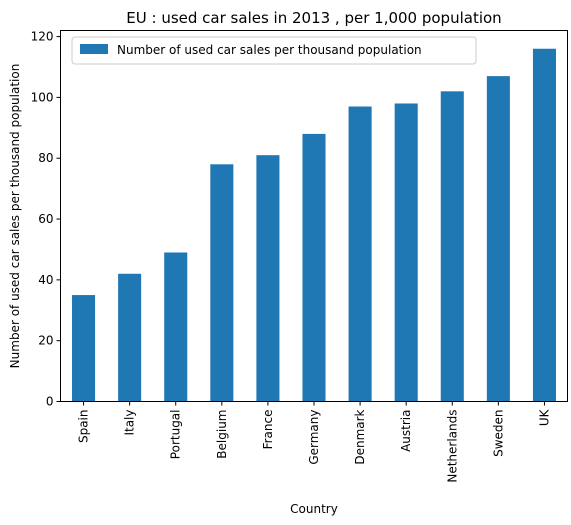 Image resolution: width=571 pixels, height=525 pixels. What do you see at coordinates (452, 446) in the screenshot?
I see `x-tick-label-netherlands: Netherlands` at bounding box center [452, 446].